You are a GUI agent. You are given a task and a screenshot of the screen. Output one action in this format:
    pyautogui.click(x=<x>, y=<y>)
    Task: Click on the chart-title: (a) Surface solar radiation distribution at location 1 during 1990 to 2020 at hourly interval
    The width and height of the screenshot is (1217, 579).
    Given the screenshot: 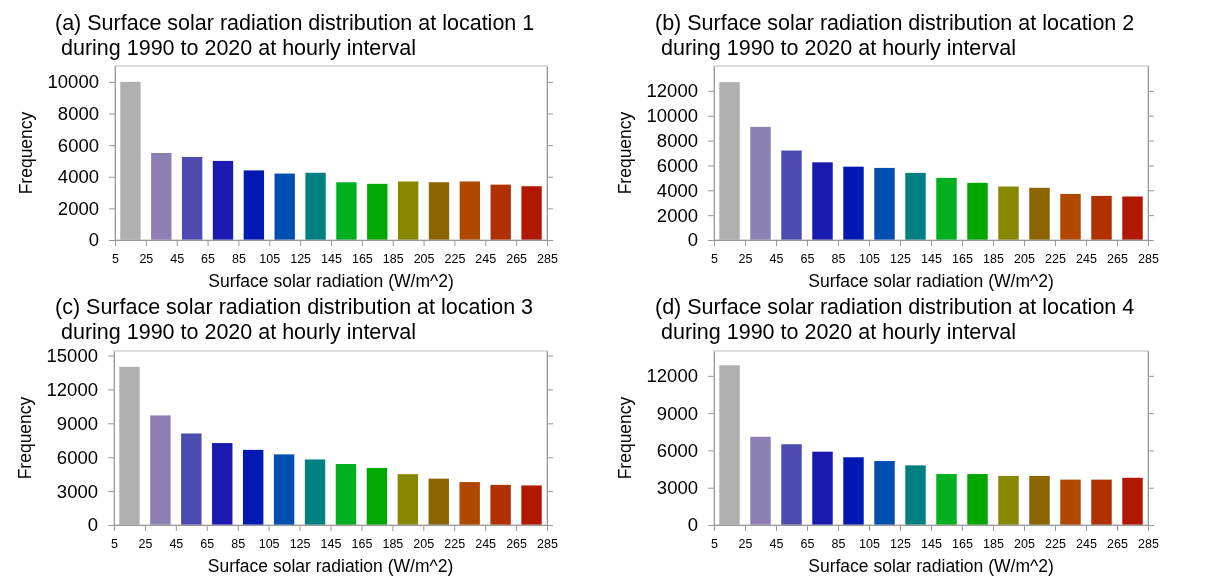 What is the action you would take?
    pyautogui.click(x=295, y=35)
    